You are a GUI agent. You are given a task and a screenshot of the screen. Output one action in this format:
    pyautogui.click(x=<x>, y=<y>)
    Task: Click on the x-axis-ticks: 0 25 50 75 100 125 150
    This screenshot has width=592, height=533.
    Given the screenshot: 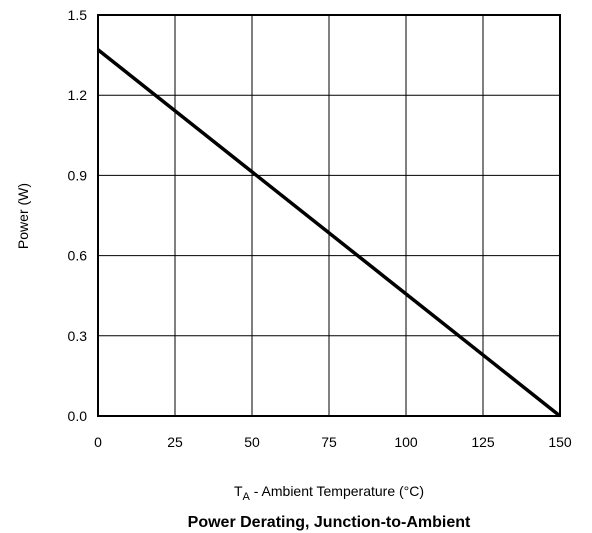 What is the action you would take?
    pyautogui.click(x=333, y=442)
    